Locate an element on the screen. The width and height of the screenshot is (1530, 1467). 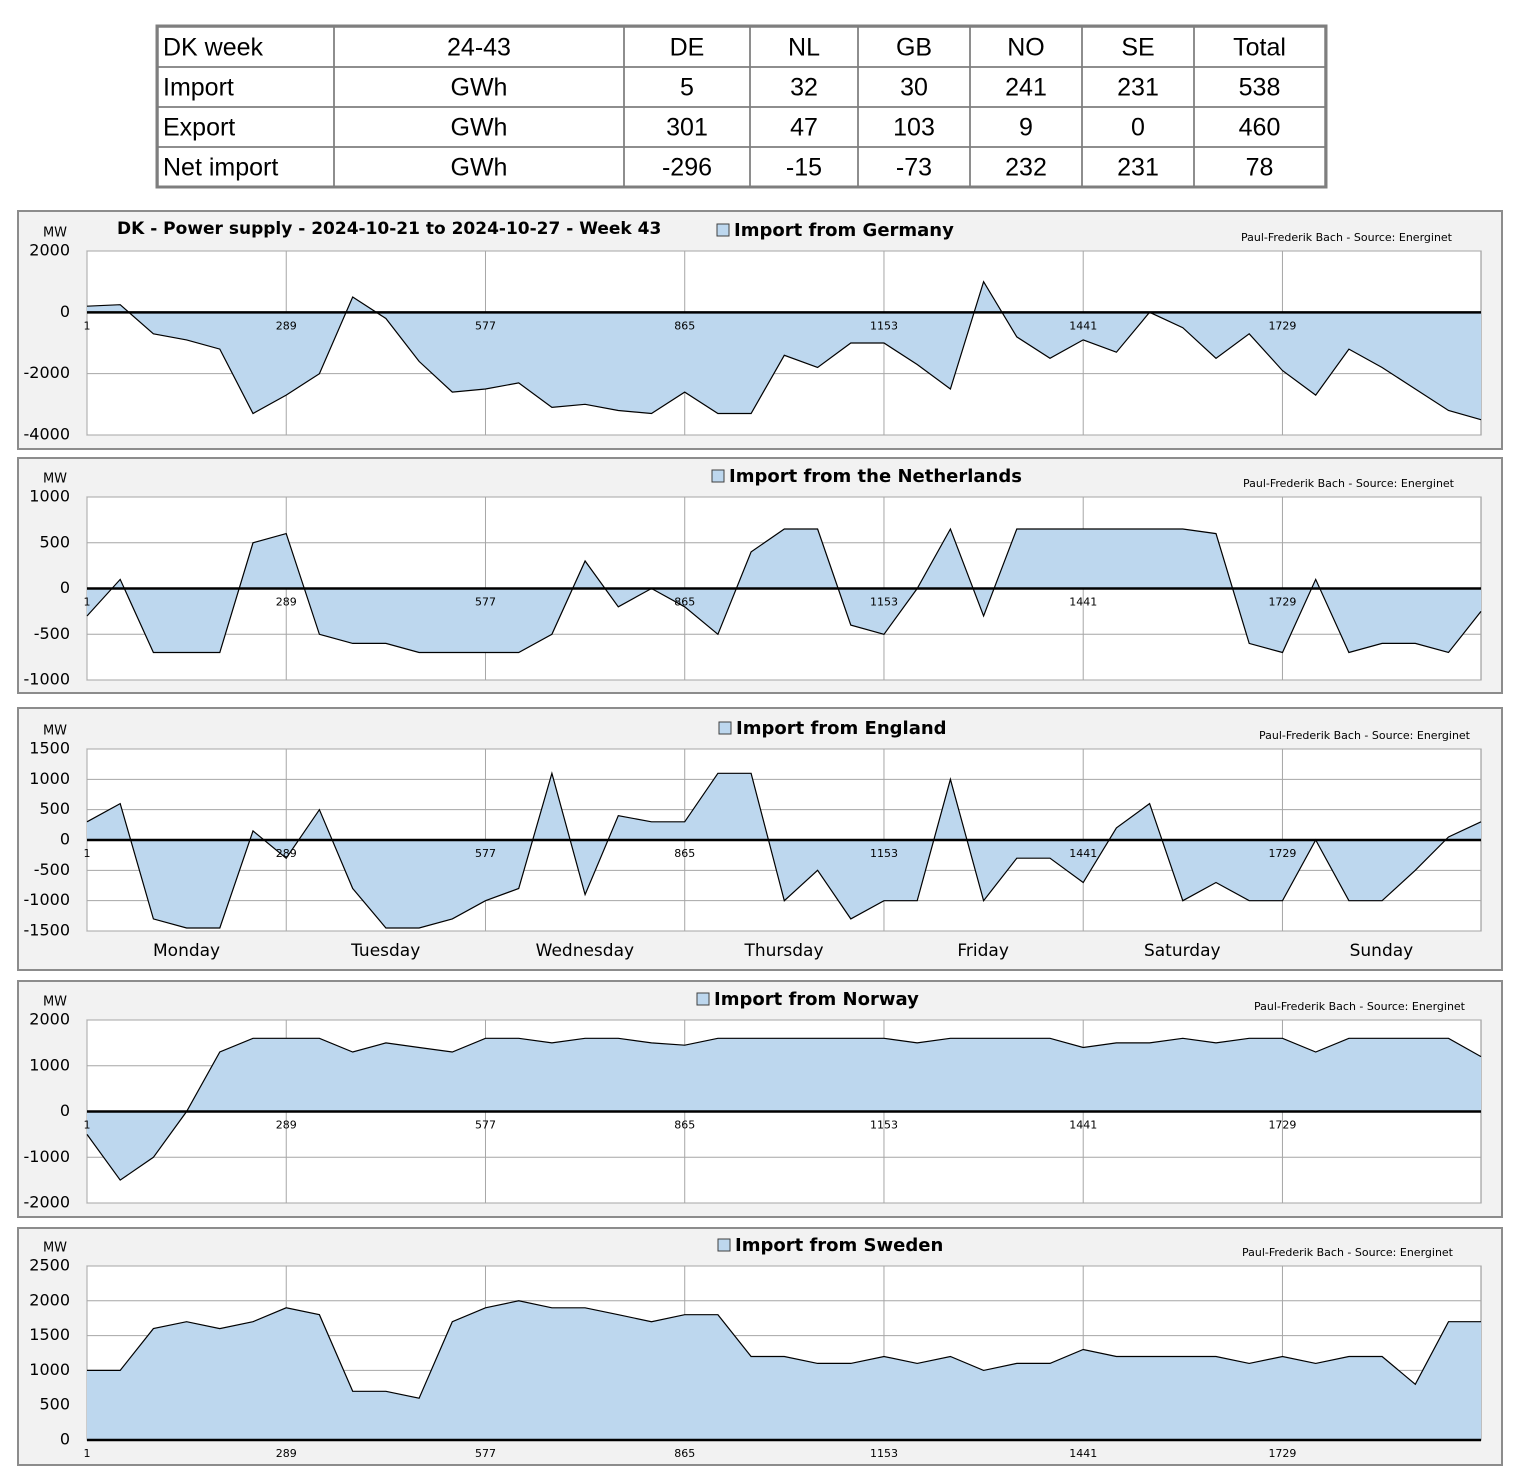
day-label: Friday is located at coordinates (983, 951).